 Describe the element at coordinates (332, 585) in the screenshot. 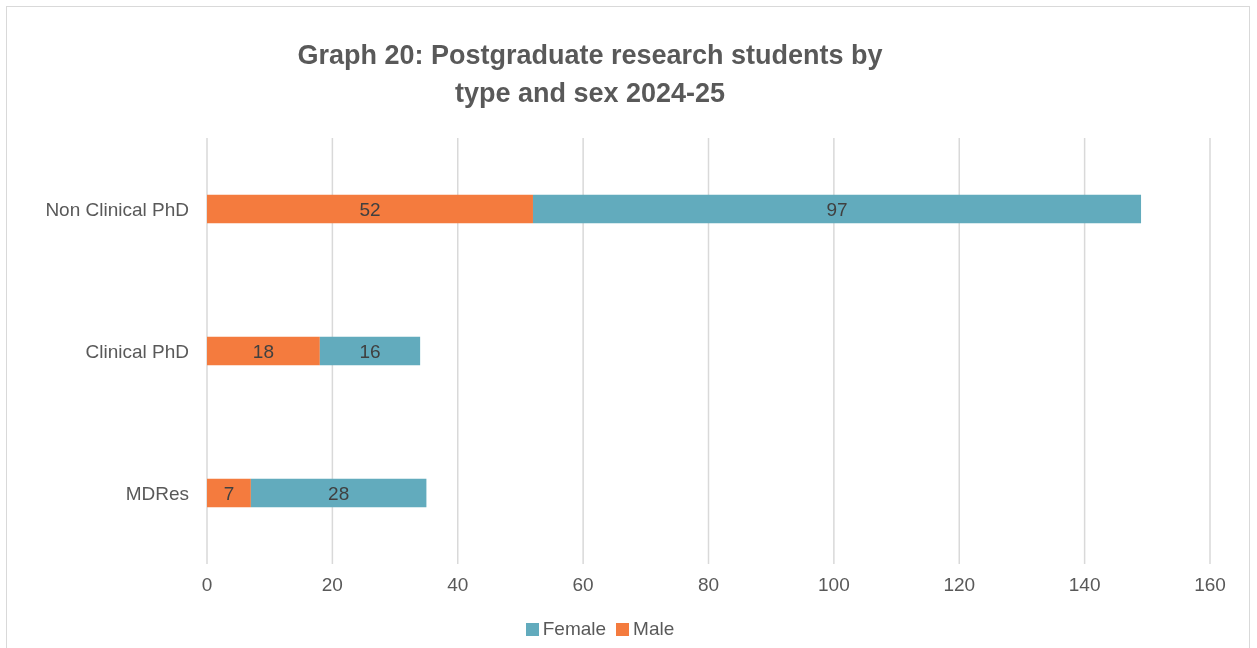

I see `x-tick-label: 20` at that location.